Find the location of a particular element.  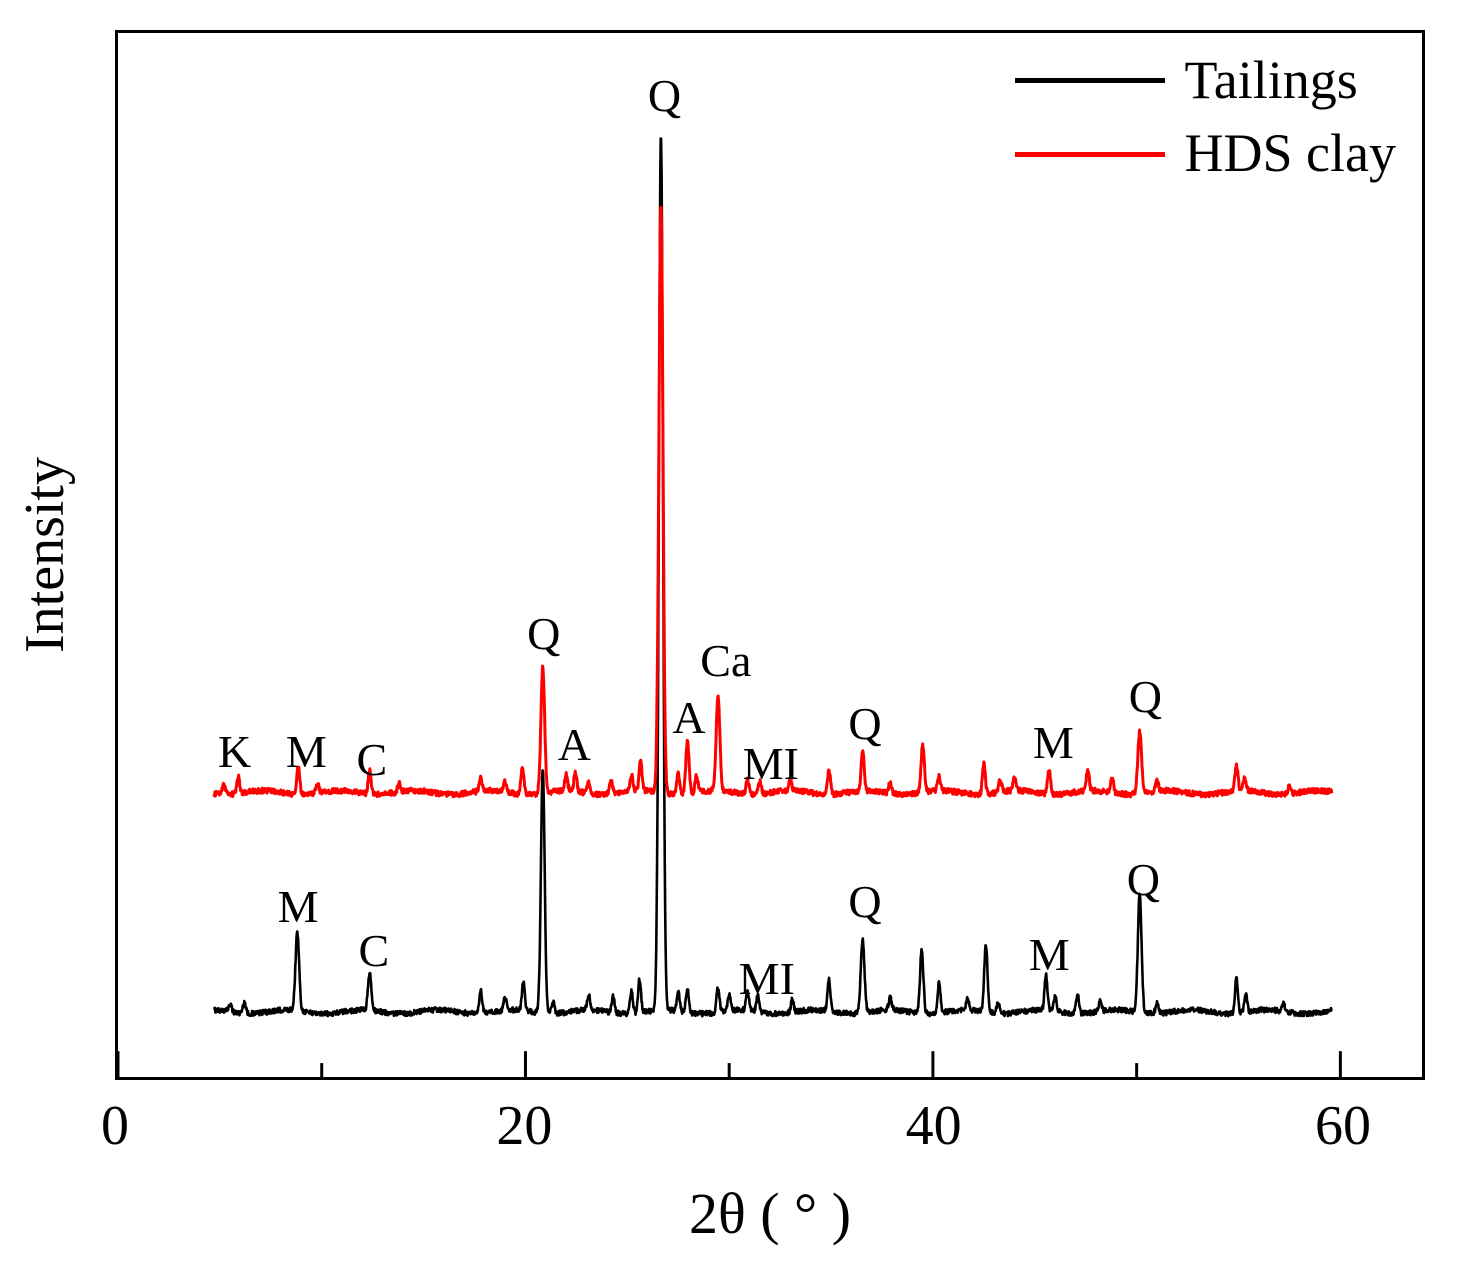

y-axis-label: Intensity is located at coordinates (45, 555).